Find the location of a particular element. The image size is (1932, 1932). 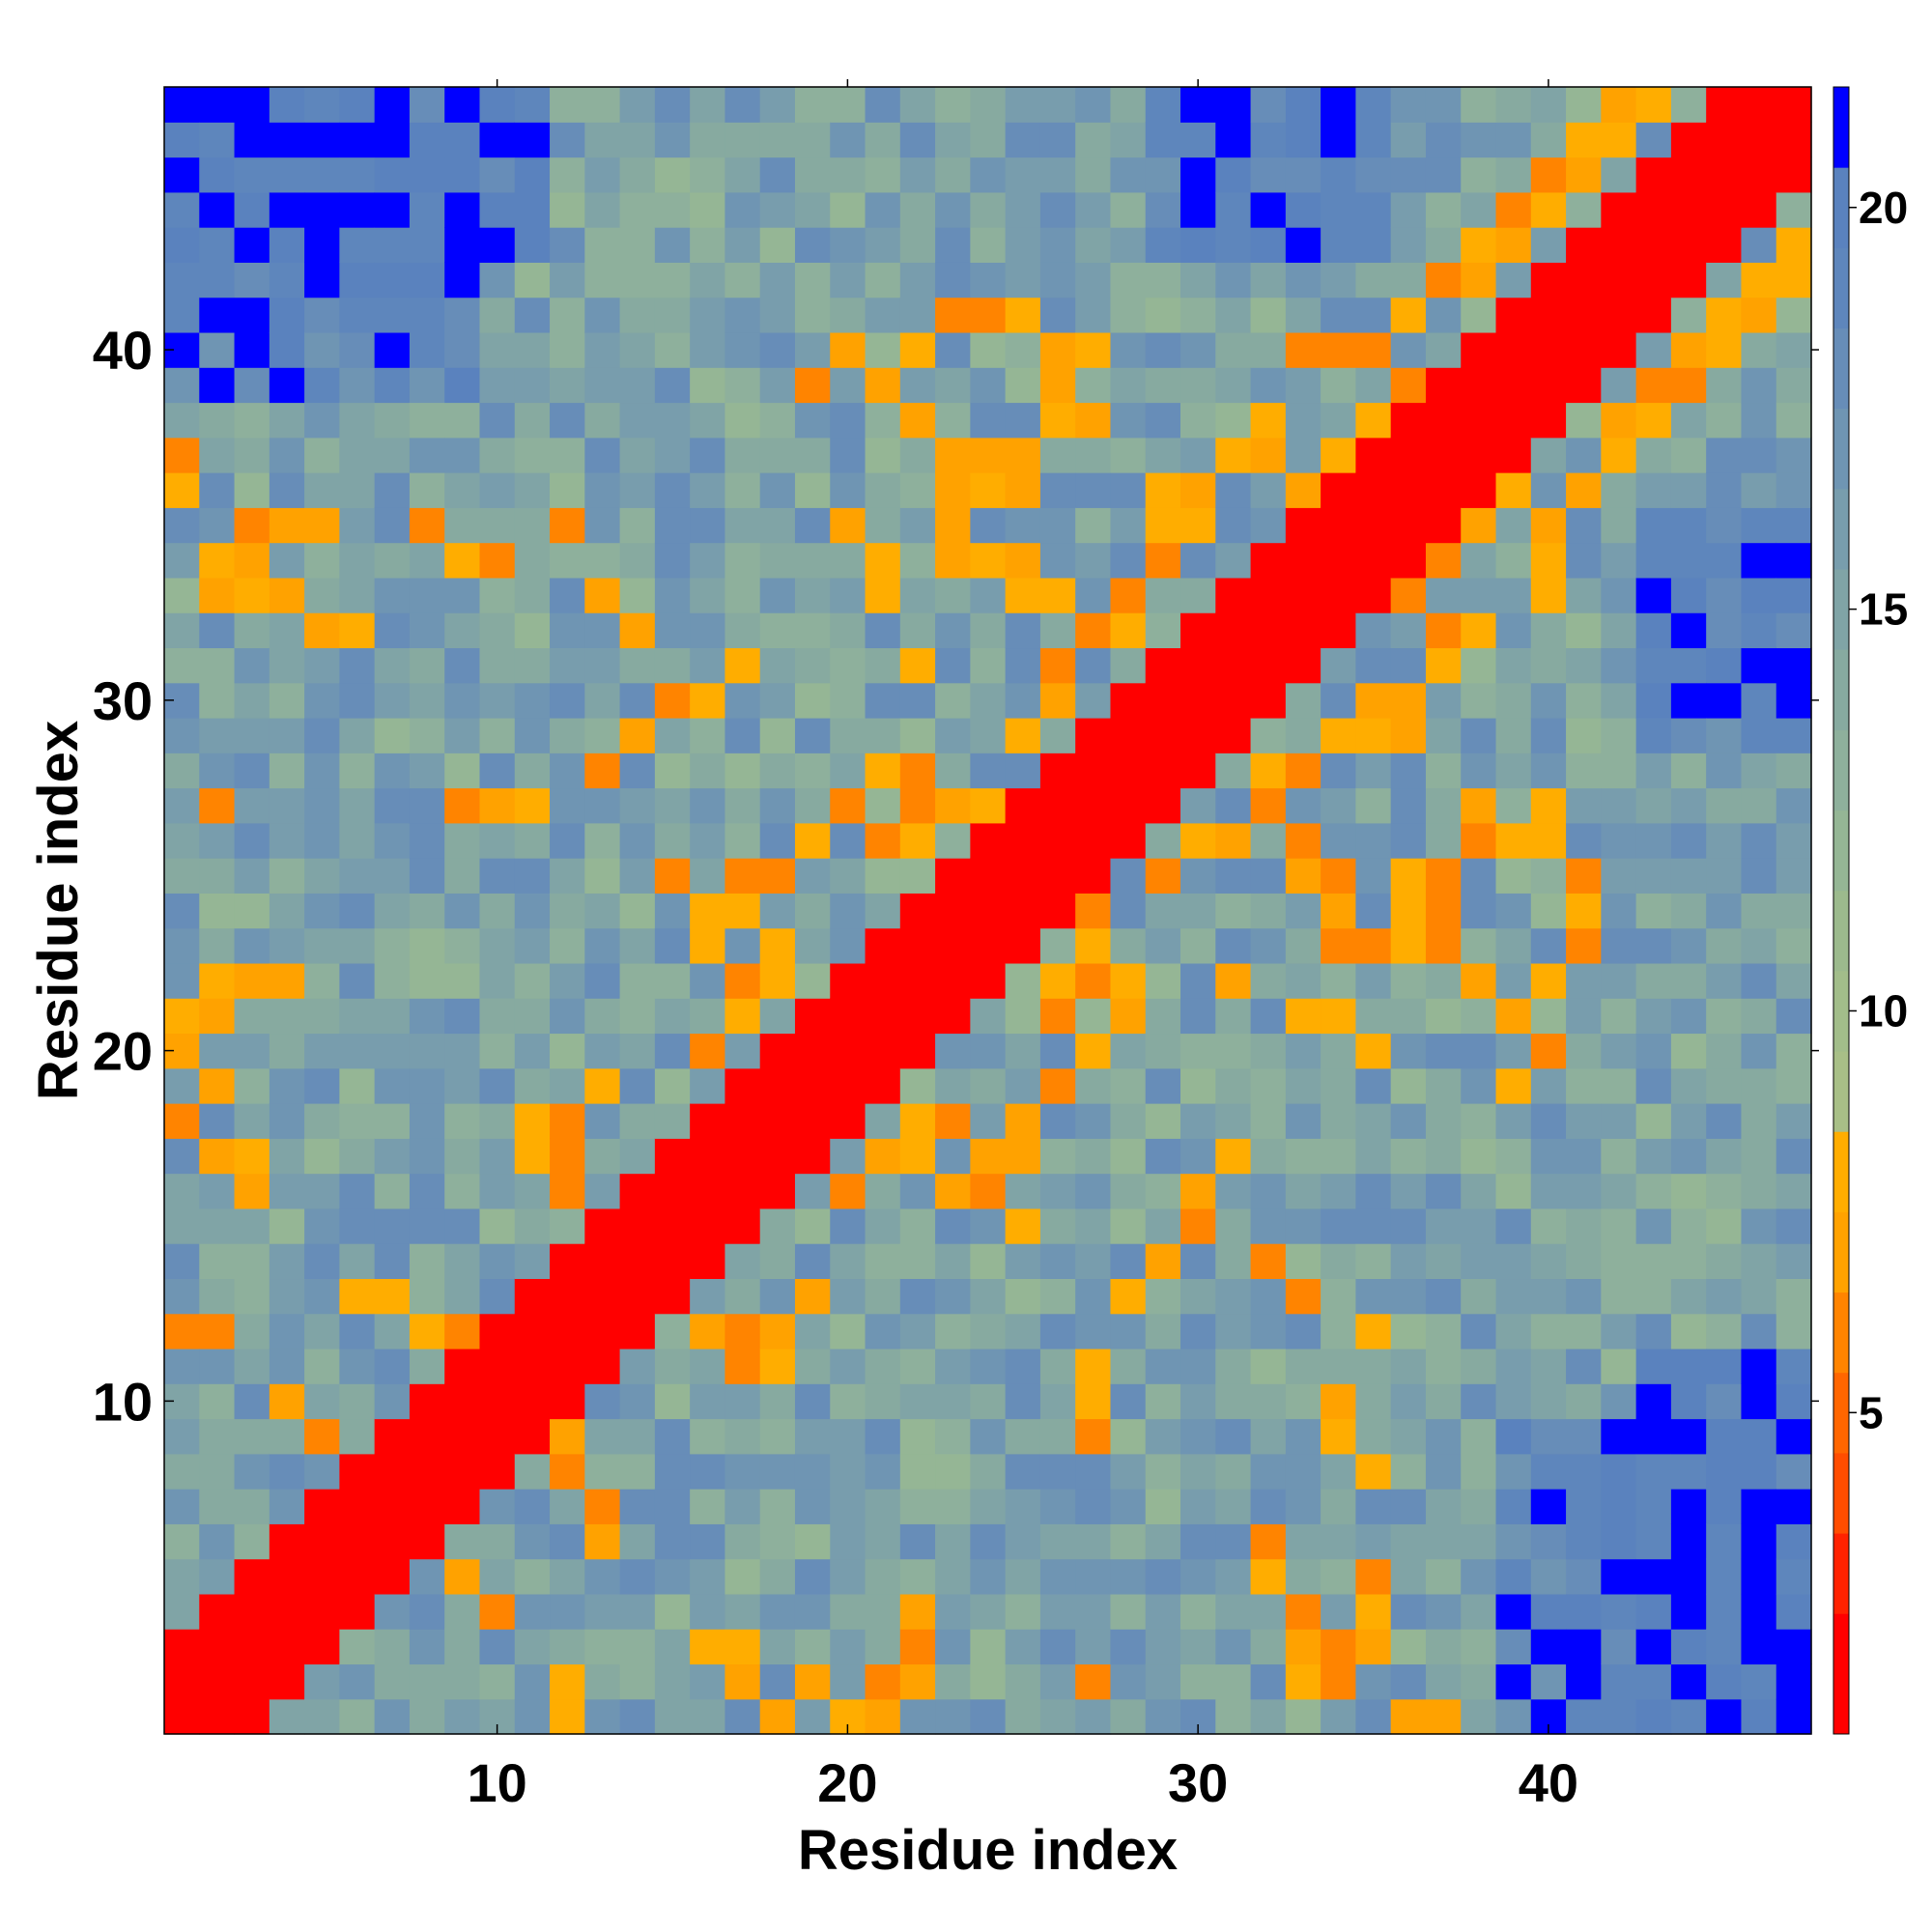

colorbar-tick-label: 10 is located at coordinates (1883, 1011).